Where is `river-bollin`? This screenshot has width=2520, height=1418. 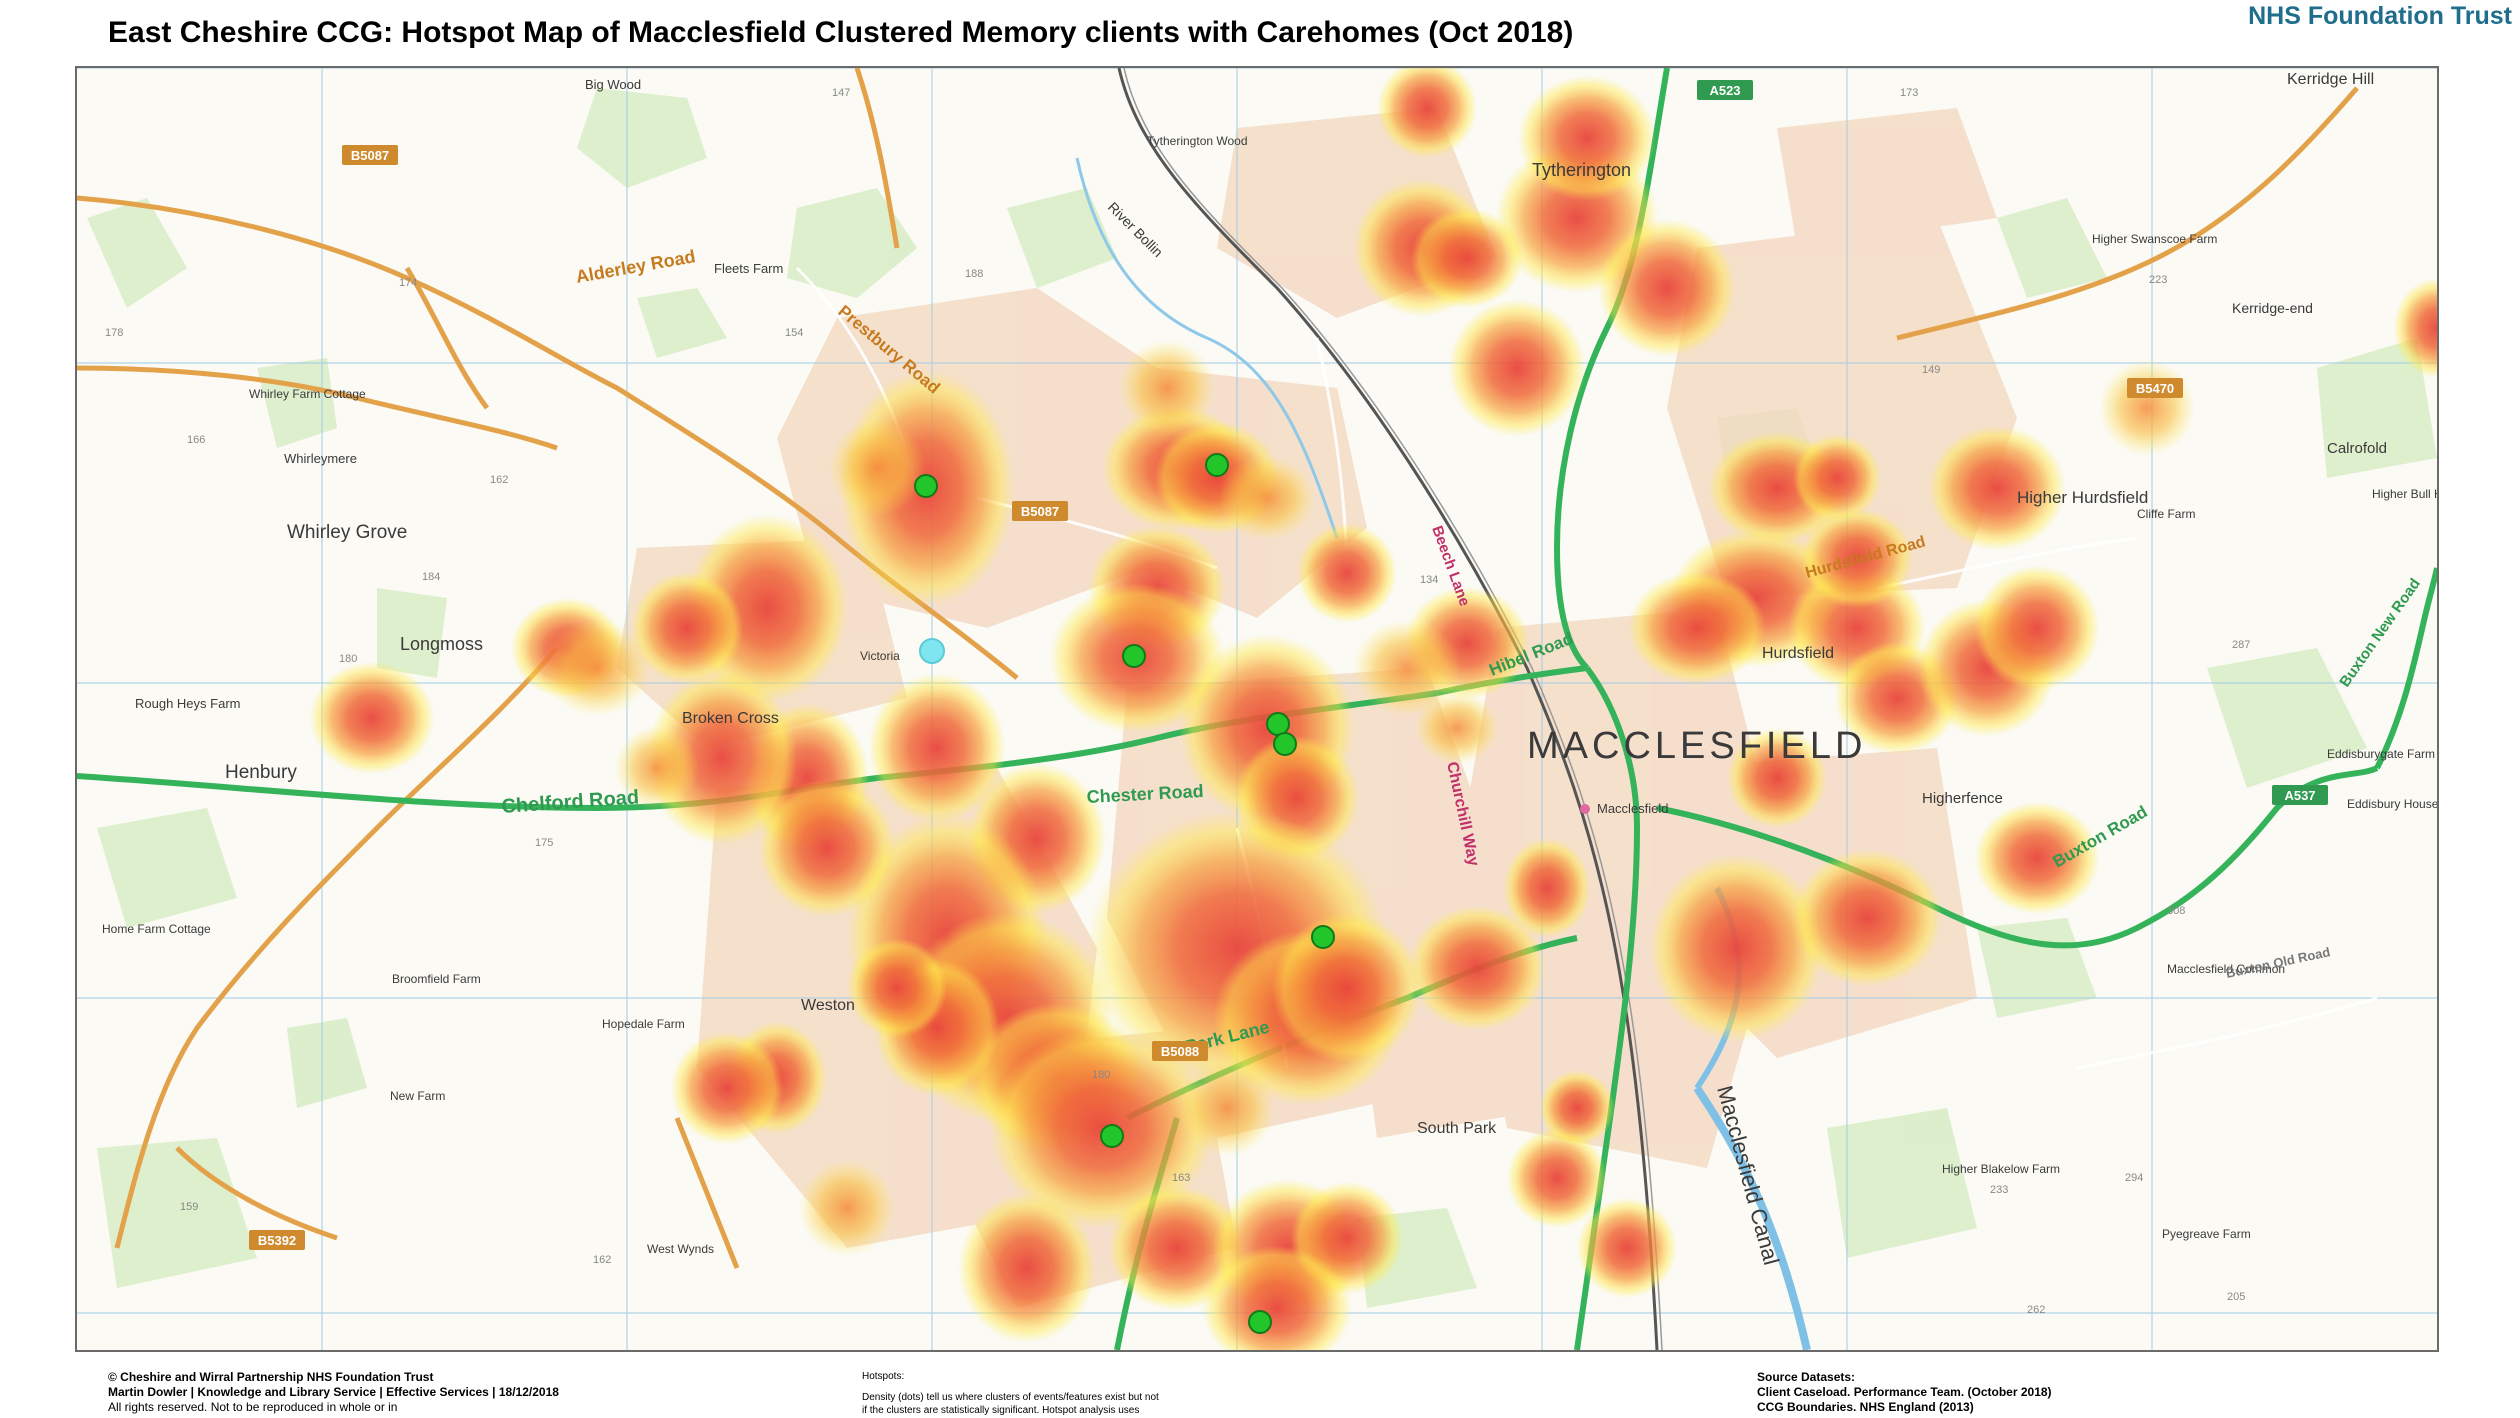
river-bollin is located at coordinates (1207, 348).